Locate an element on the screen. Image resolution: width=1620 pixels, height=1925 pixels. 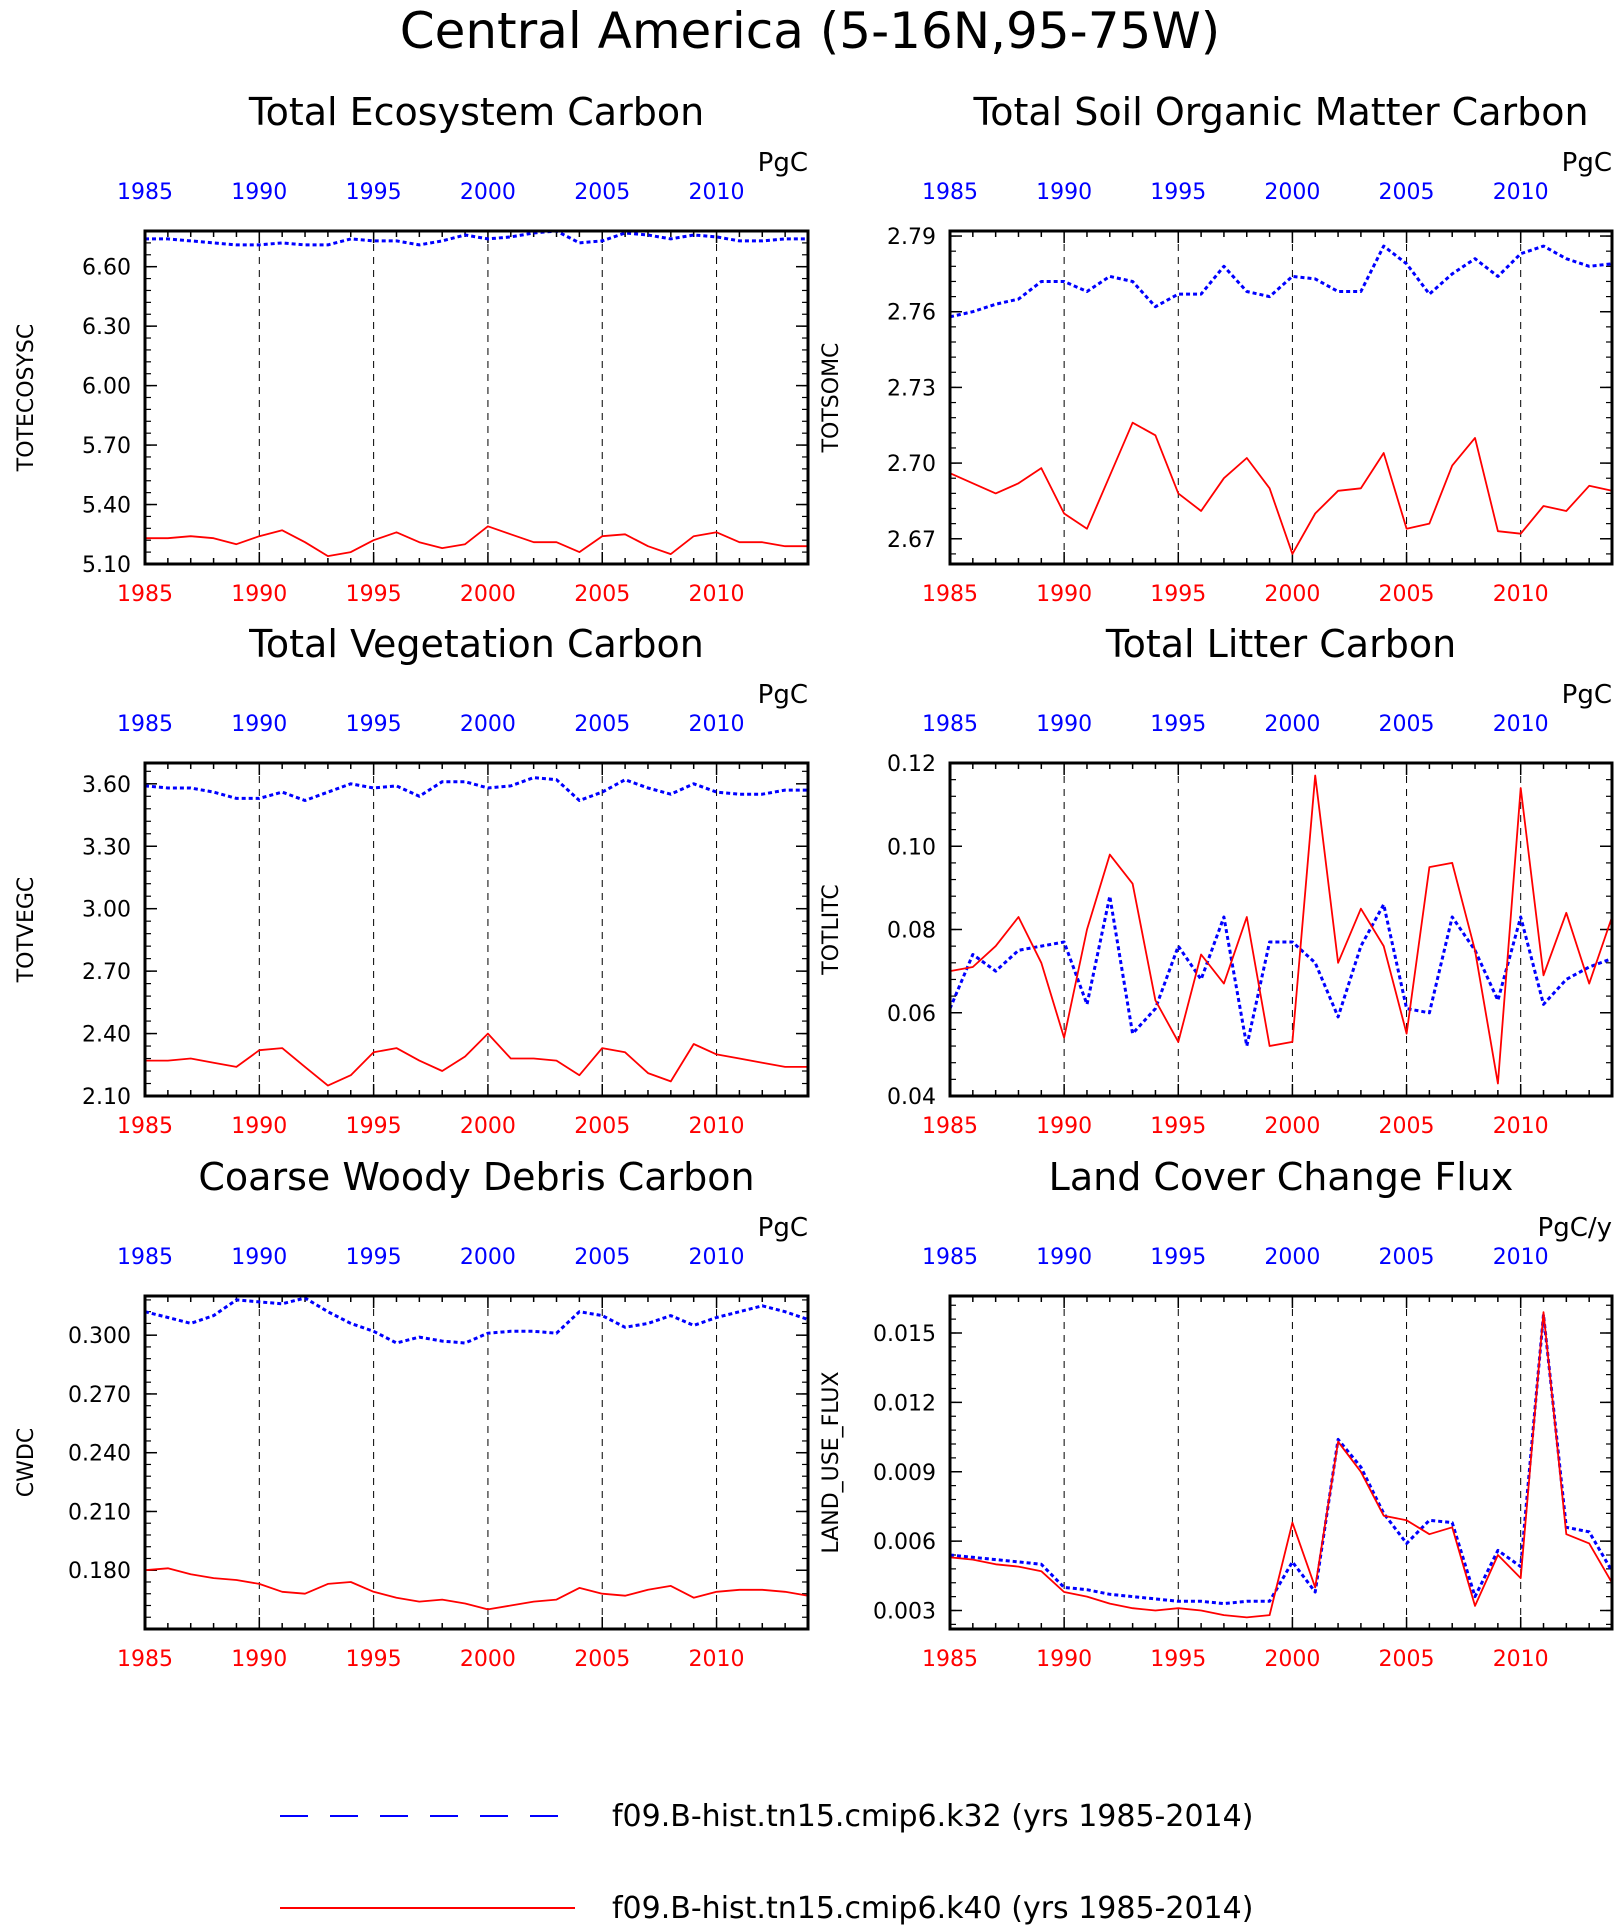
y-axis-label: TOTLITC is located at coordinates (831, 929).